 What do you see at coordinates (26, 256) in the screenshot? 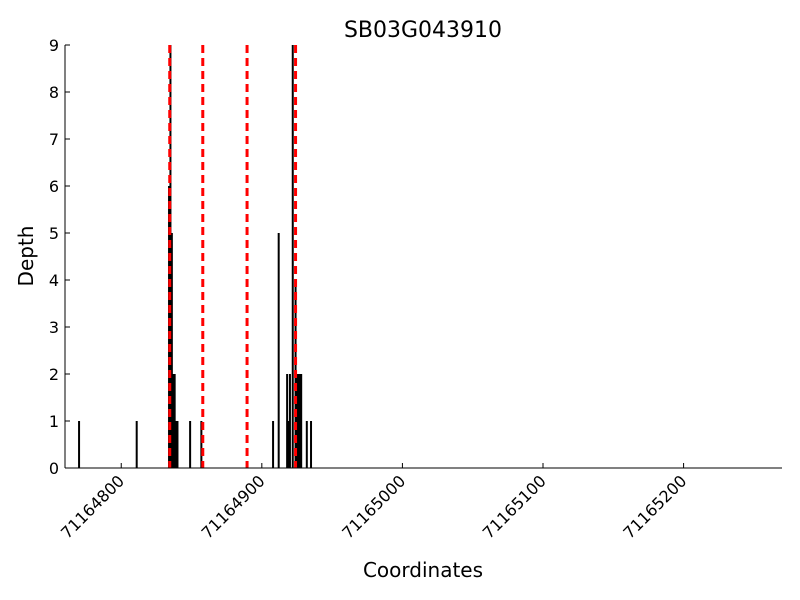
I see `y-axis-label: Depth` at bounding box center [26, 256].